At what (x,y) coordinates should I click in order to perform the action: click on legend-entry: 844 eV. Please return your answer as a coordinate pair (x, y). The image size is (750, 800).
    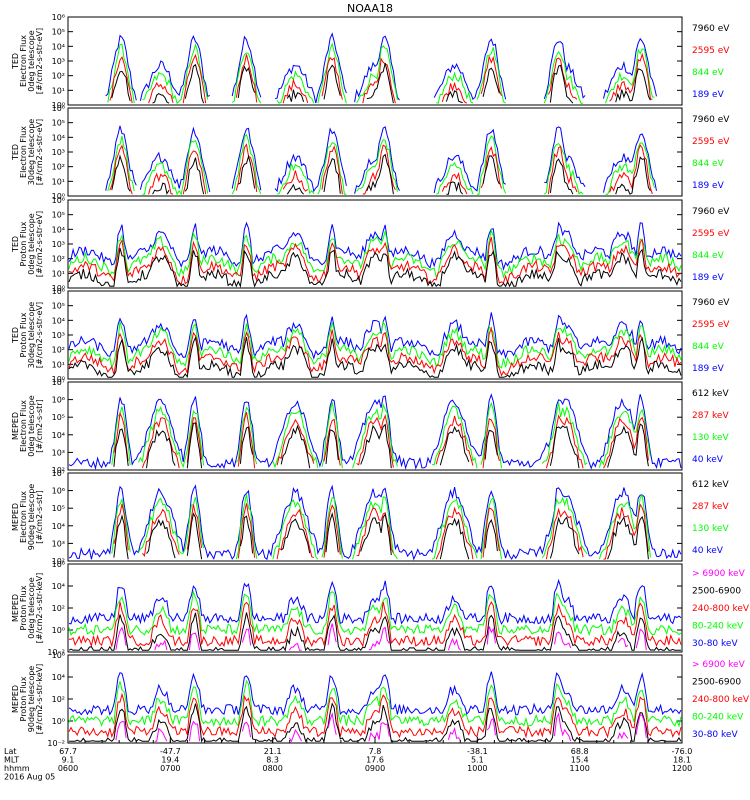
    Looking at the image, I should click on (708, 256).